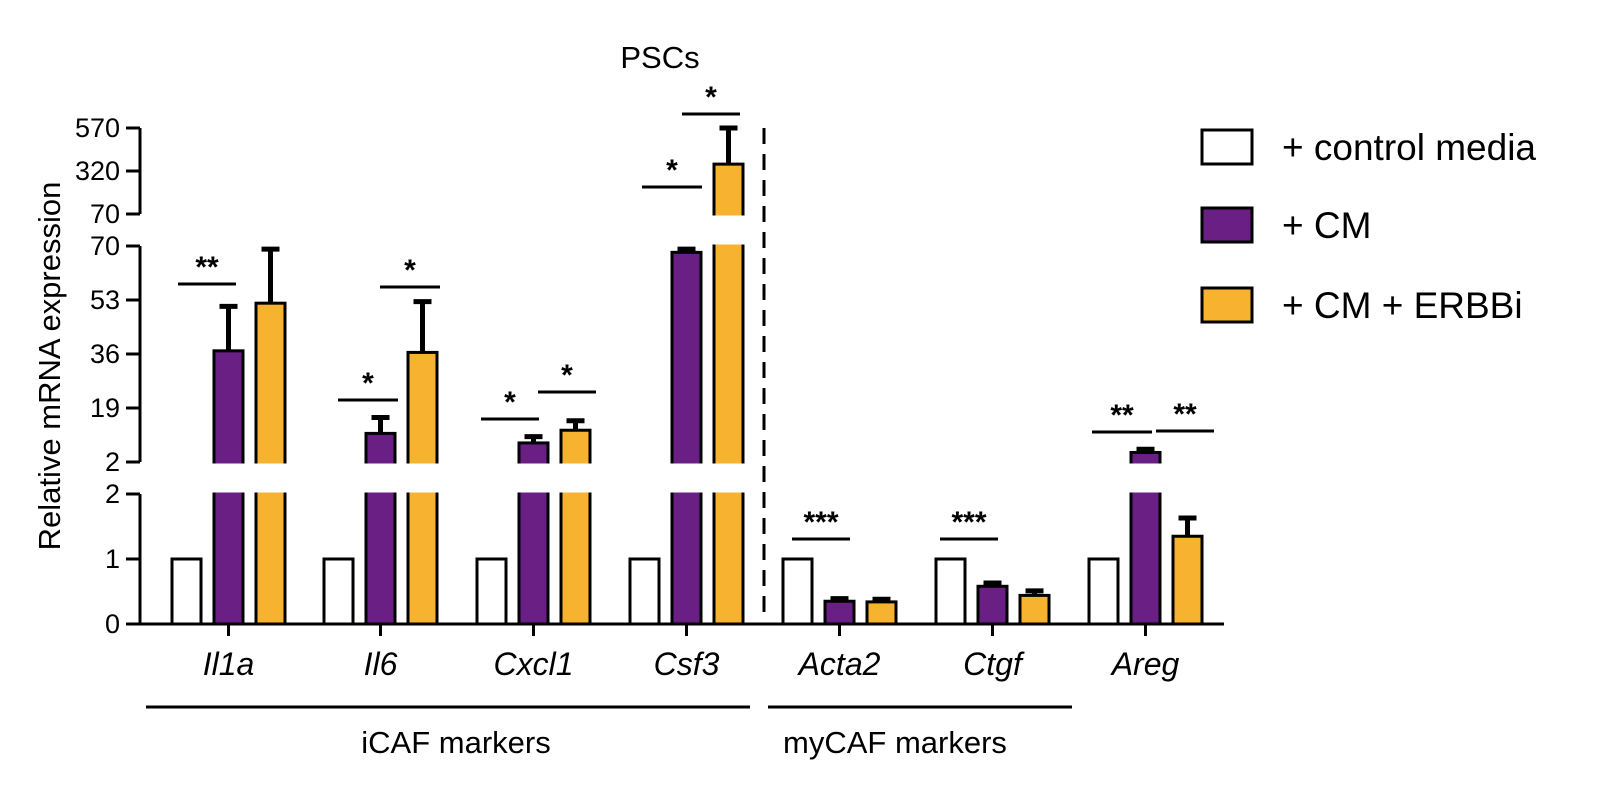  Describe the element at coordinates (839, 664) in the screenshot. I see `x-tick-label-acta2: Acta2` at that location.